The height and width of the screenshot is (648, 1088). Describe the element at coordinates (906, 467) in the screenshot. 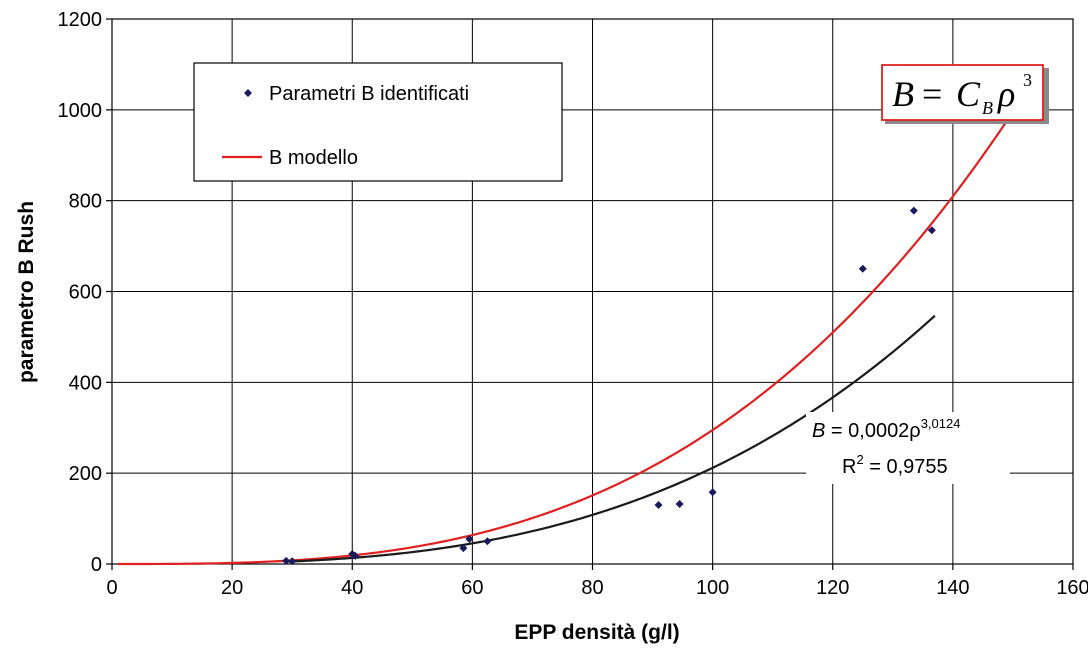

I see `r-squared-value: = 0,9755` at that location.